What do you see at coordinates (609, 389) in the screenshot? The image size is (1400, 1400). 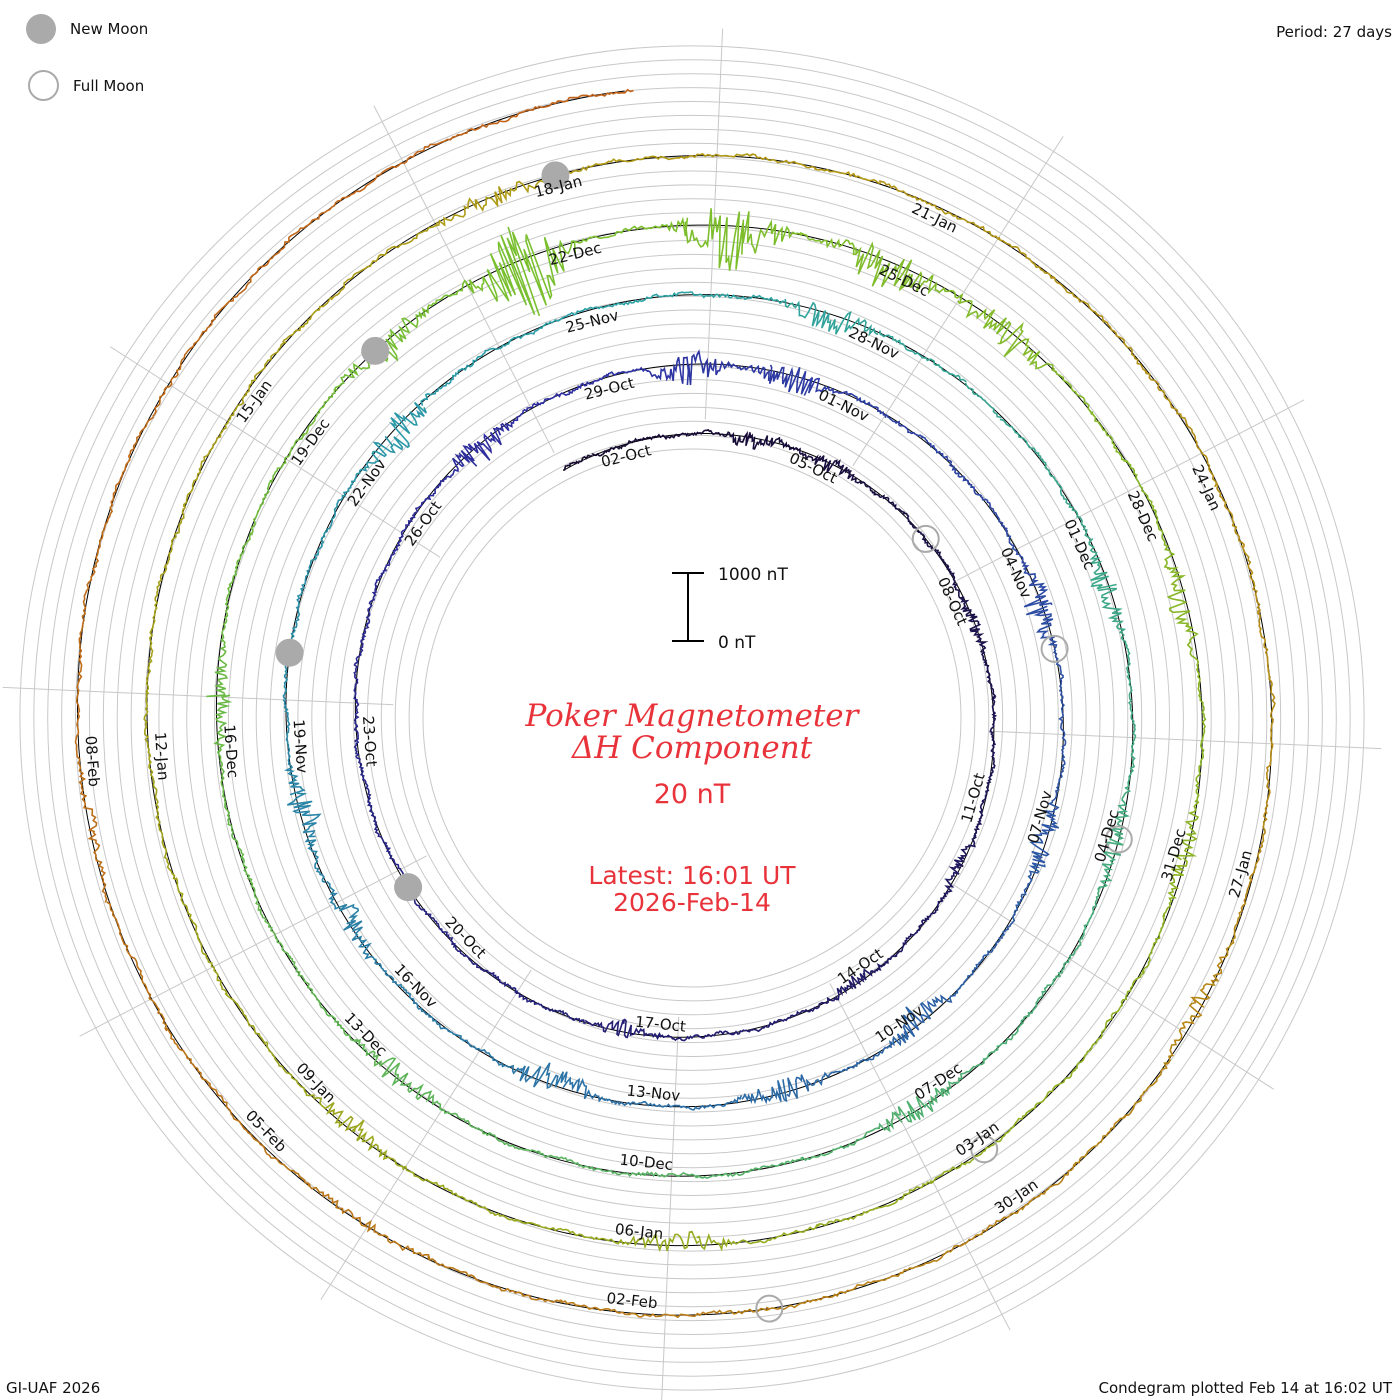 I see `date-label: 29-Oct` at bounding box center [609, 389].